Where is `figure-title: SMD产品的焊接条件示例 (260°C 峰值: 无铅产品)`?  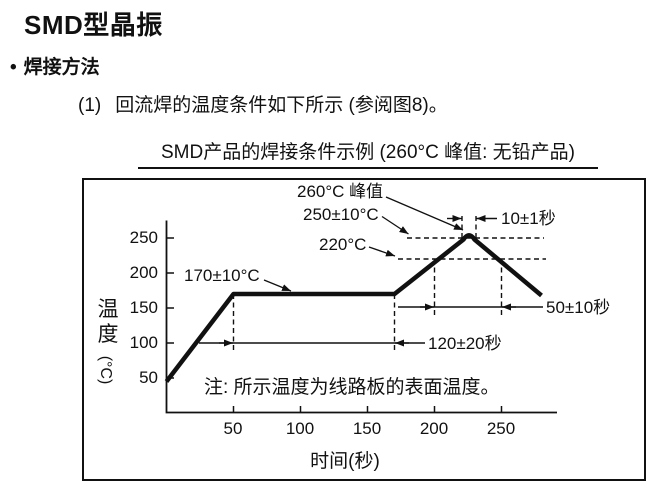
figure-title: SMD产品的焊接条件示例 (260°C 峰值: 无铅产品) is located at coordinates (368, 153).